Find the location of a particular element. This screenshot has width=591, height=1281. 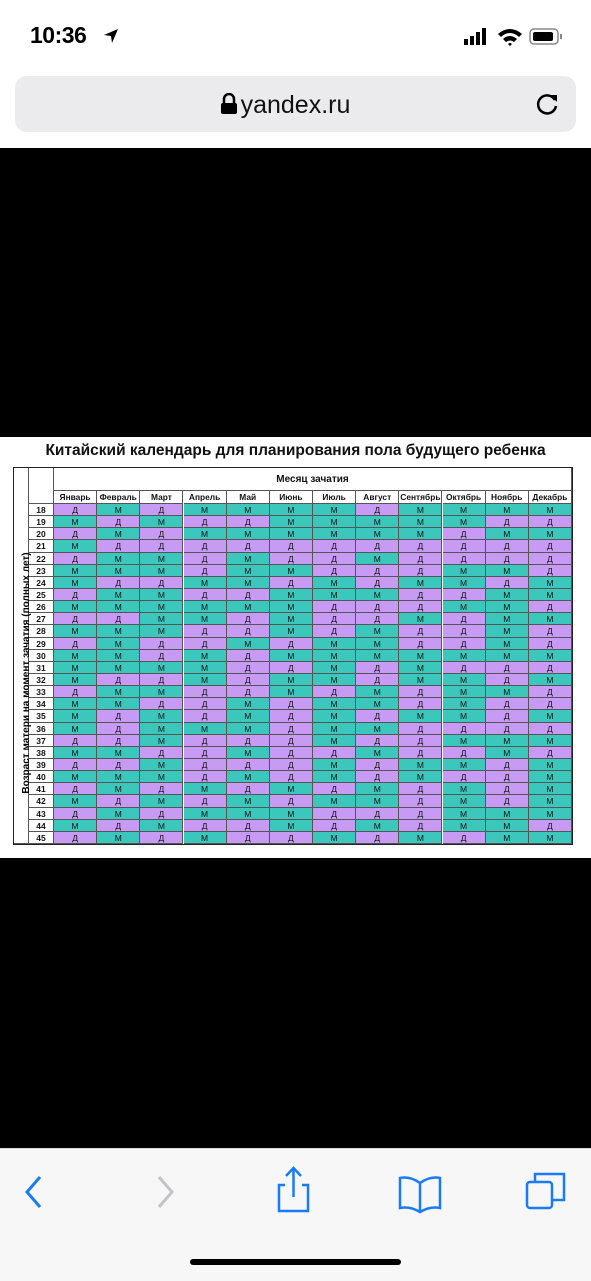

toolbar-icons is located at coordinates (295, 1190).